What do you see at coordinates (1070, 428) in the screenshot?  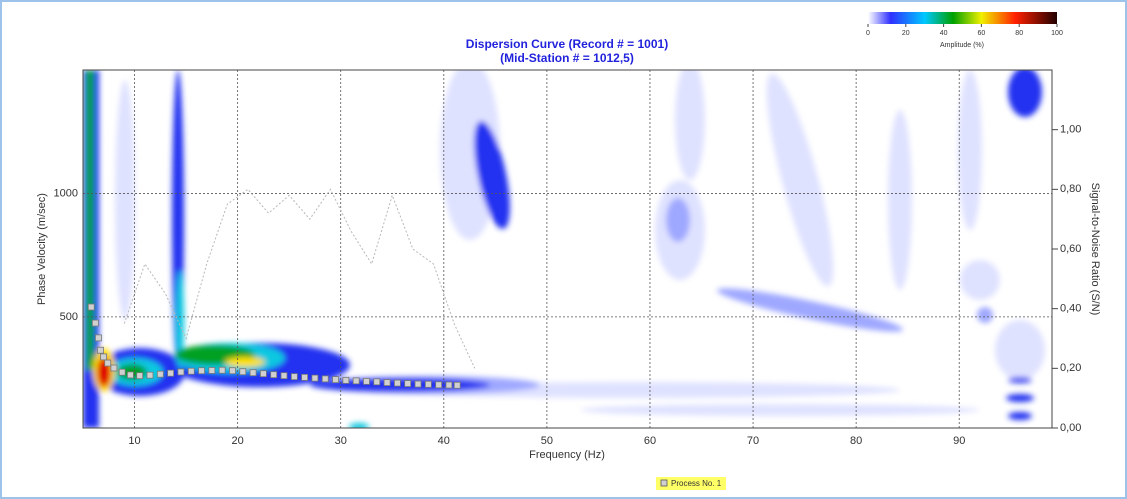 I see `y2-tick-label: 0,00` at bounding box center [1070, 428].